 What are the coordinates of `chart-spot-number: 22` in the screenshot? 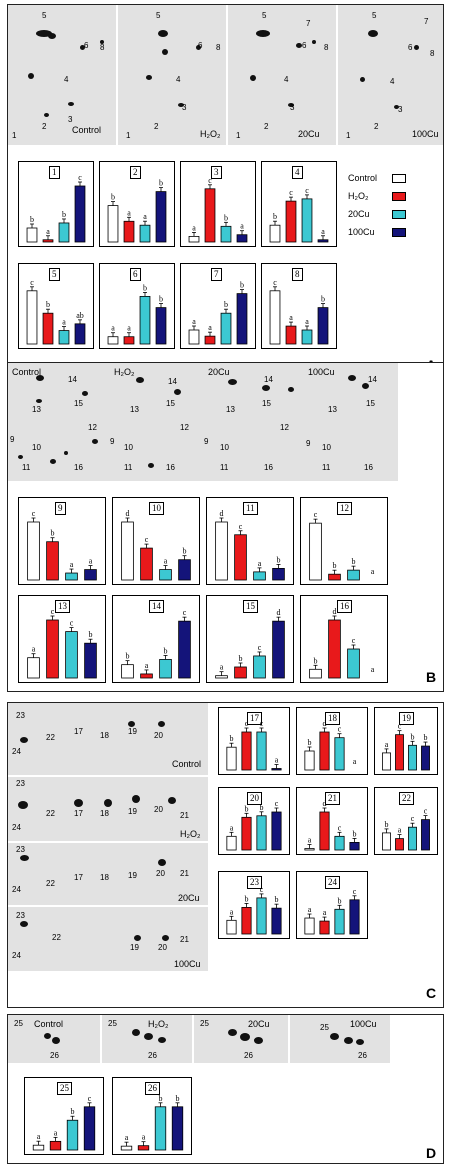 It's located at (406, 798).